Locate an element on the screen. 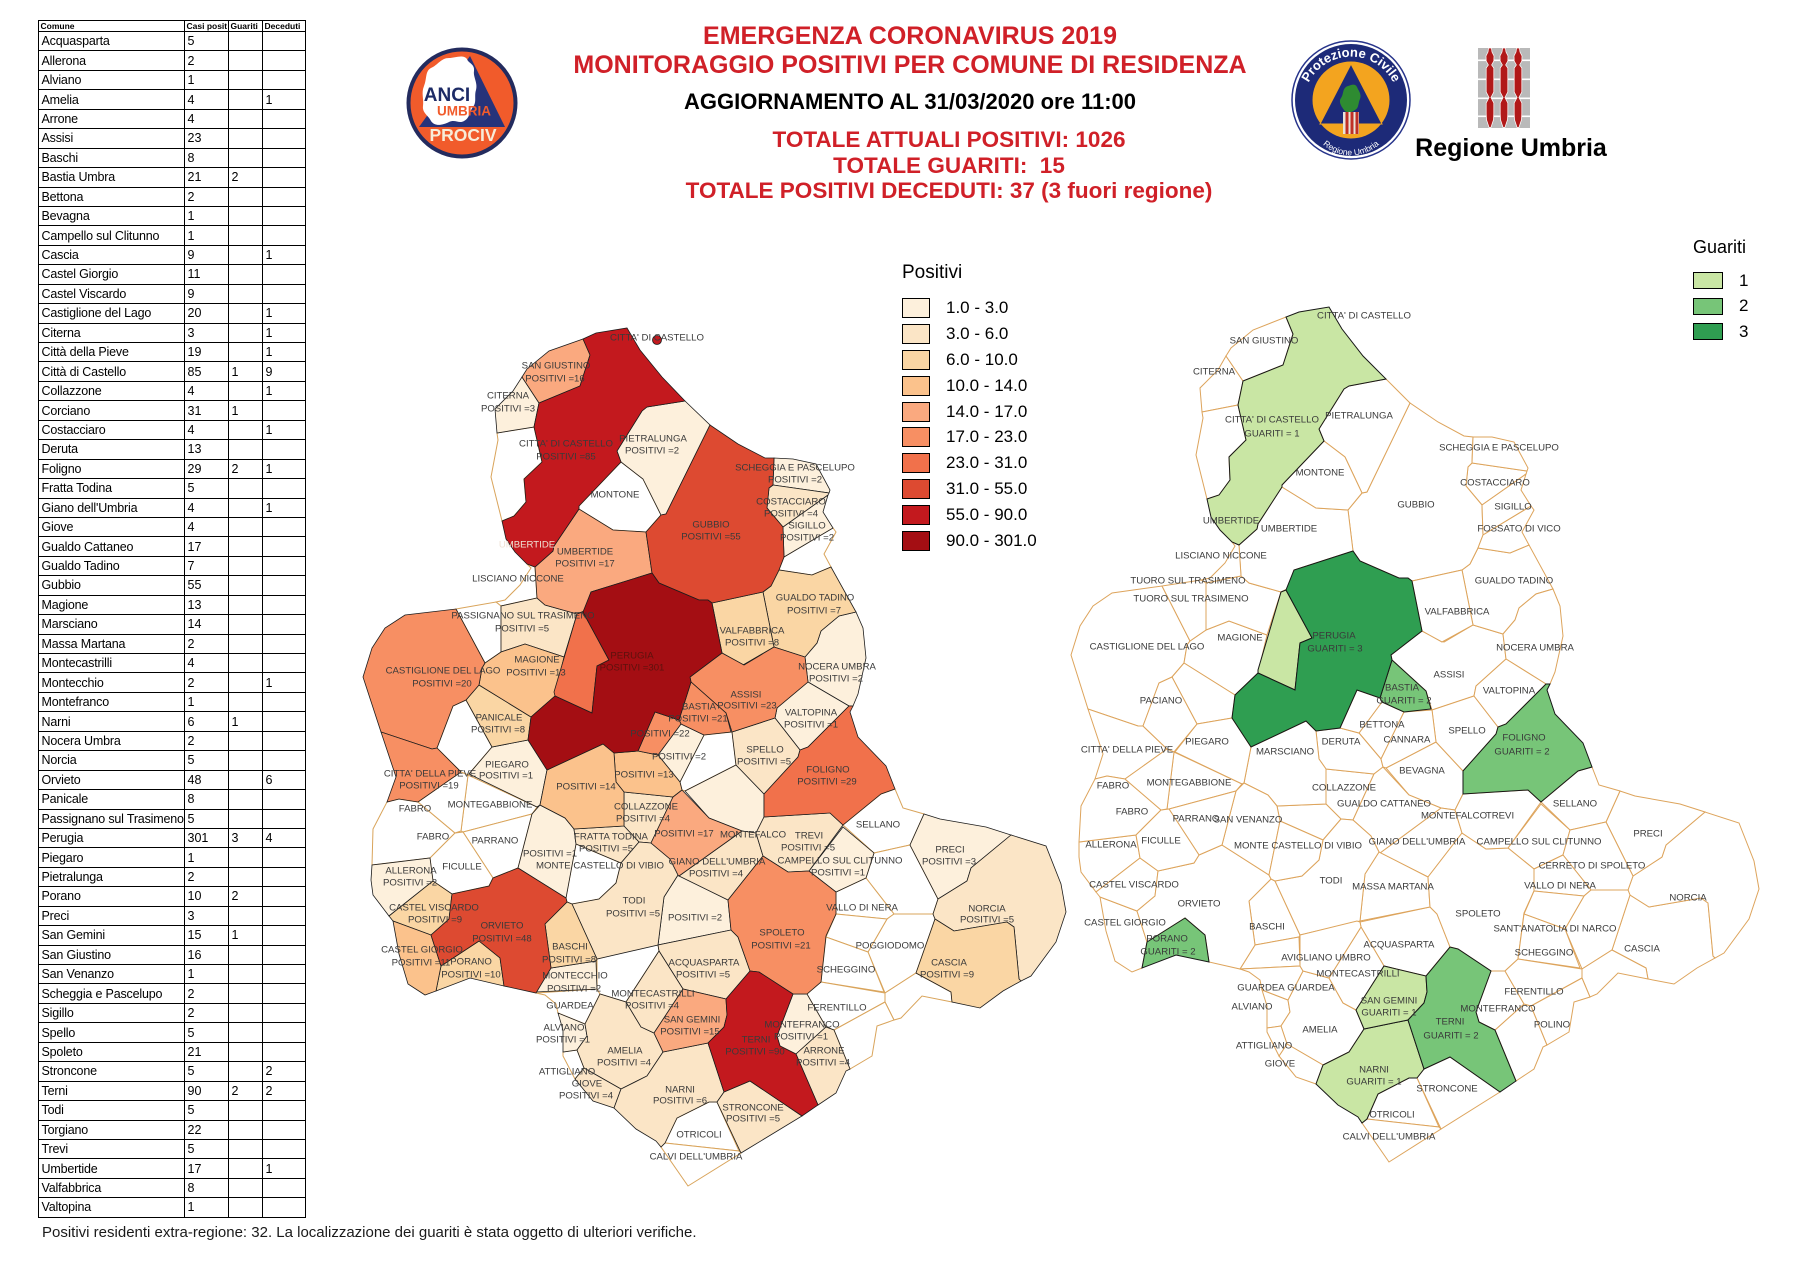  svg-text: TUORO SUL TRASIMENO is located at coordinates (1187, 581).